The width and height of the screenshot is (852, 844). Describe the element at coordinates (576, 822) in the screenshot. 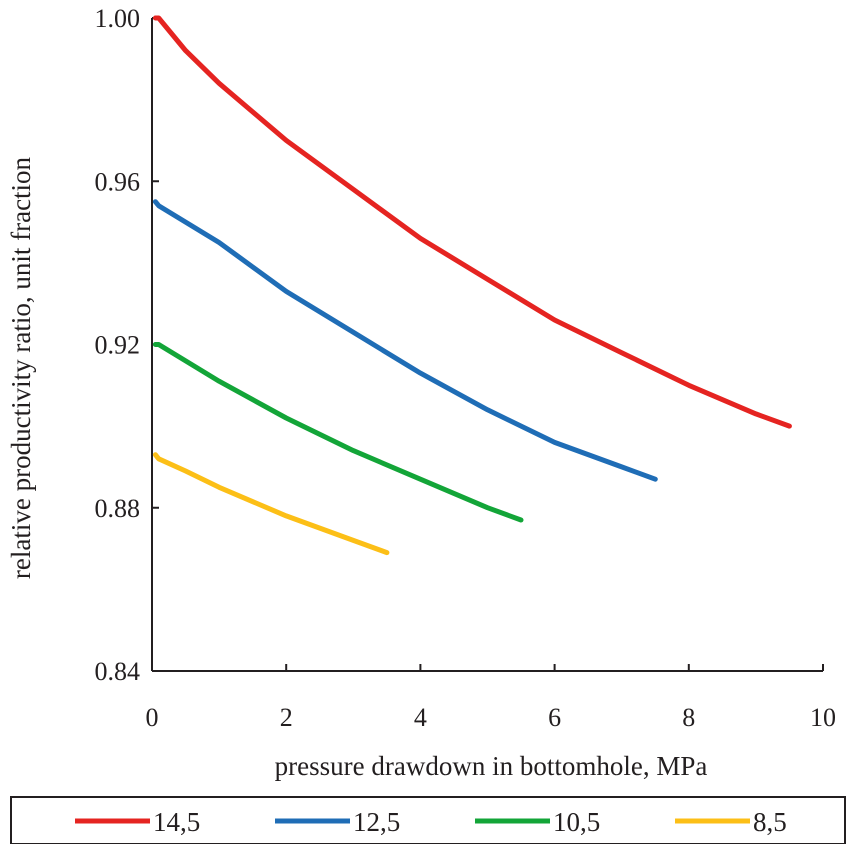

I see `legend-label-3: 10,5` at that location.